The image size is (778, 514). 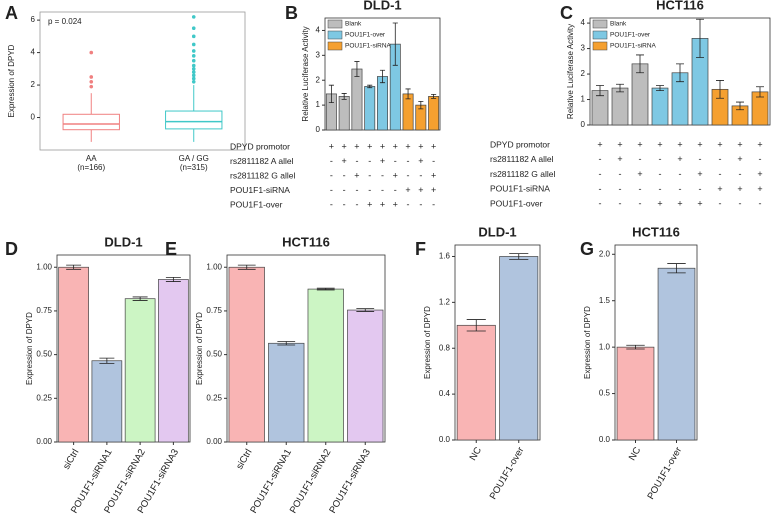 I want to click on x-tick-note: (n=166), so click(x=91, y=167).